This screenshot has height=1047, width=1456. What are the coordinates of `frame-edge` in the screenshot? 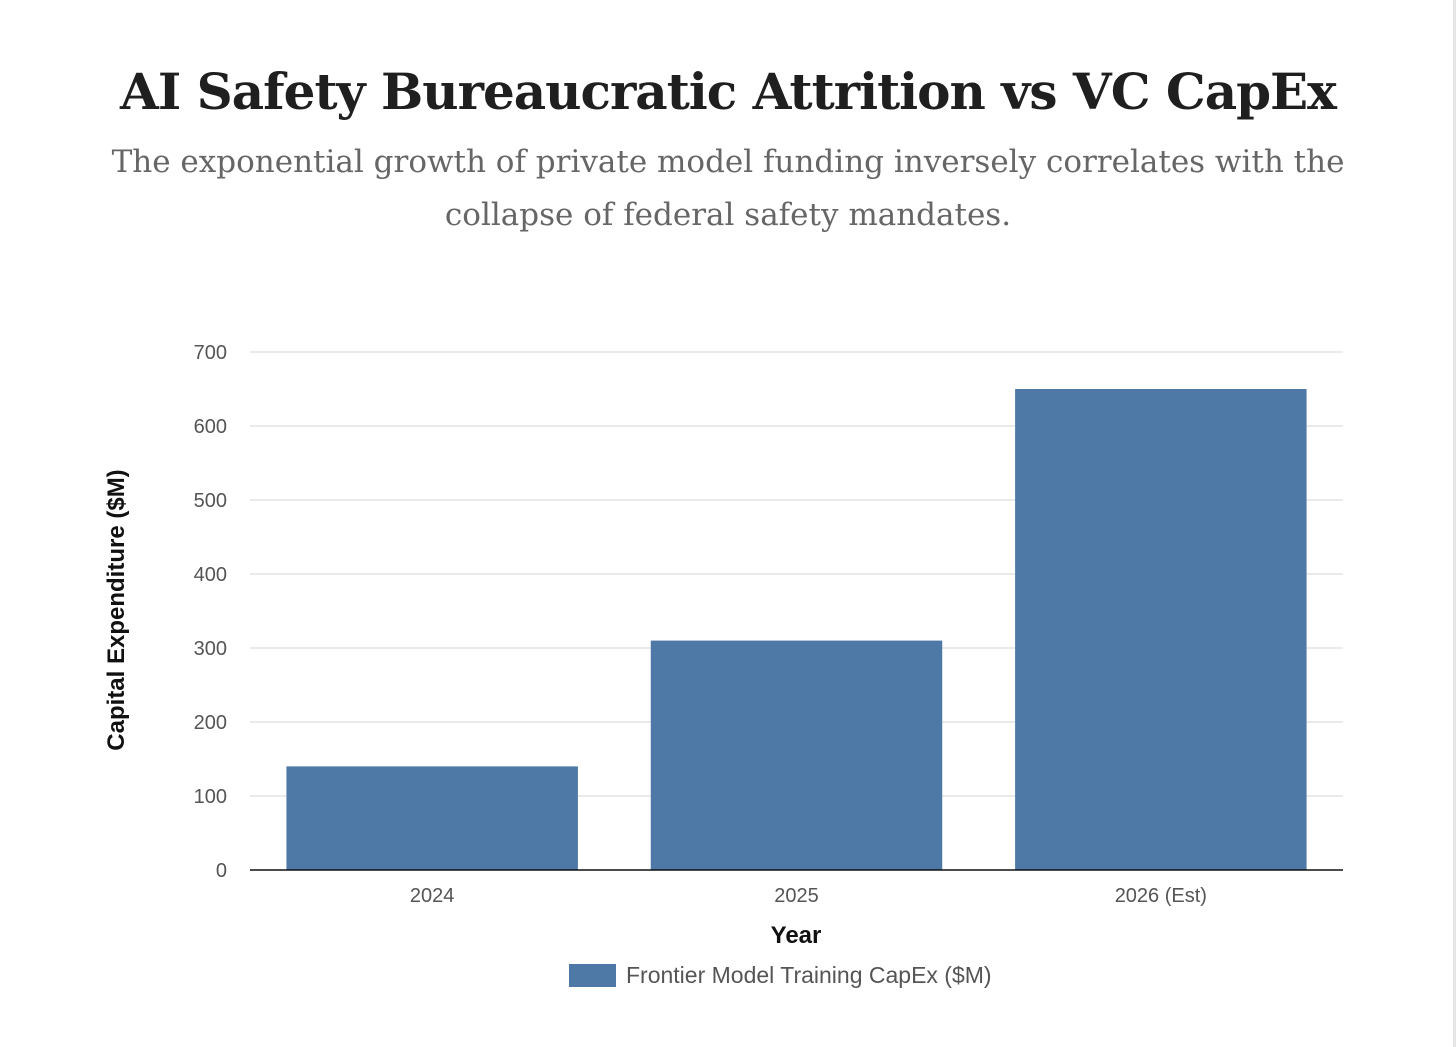 It's located at (1454, 523).